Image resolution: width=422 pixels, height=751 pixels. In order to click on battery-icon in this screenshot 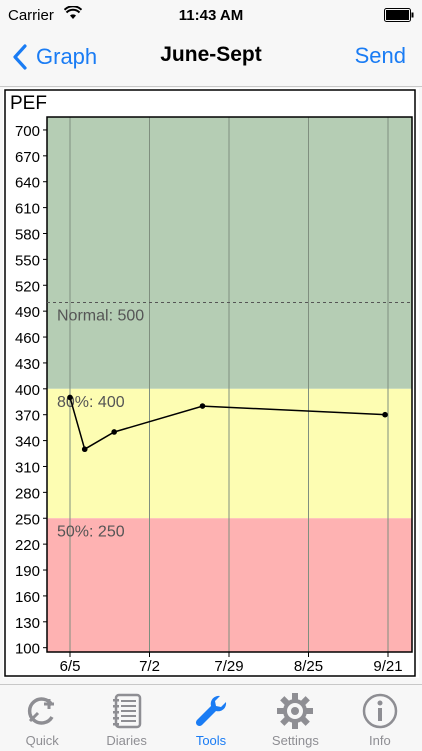, I will do `click(399, 15)`.